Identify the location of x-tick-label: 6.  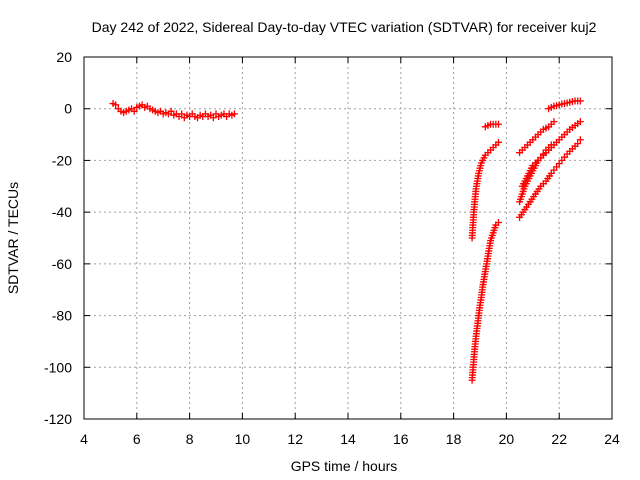
(137, 439).